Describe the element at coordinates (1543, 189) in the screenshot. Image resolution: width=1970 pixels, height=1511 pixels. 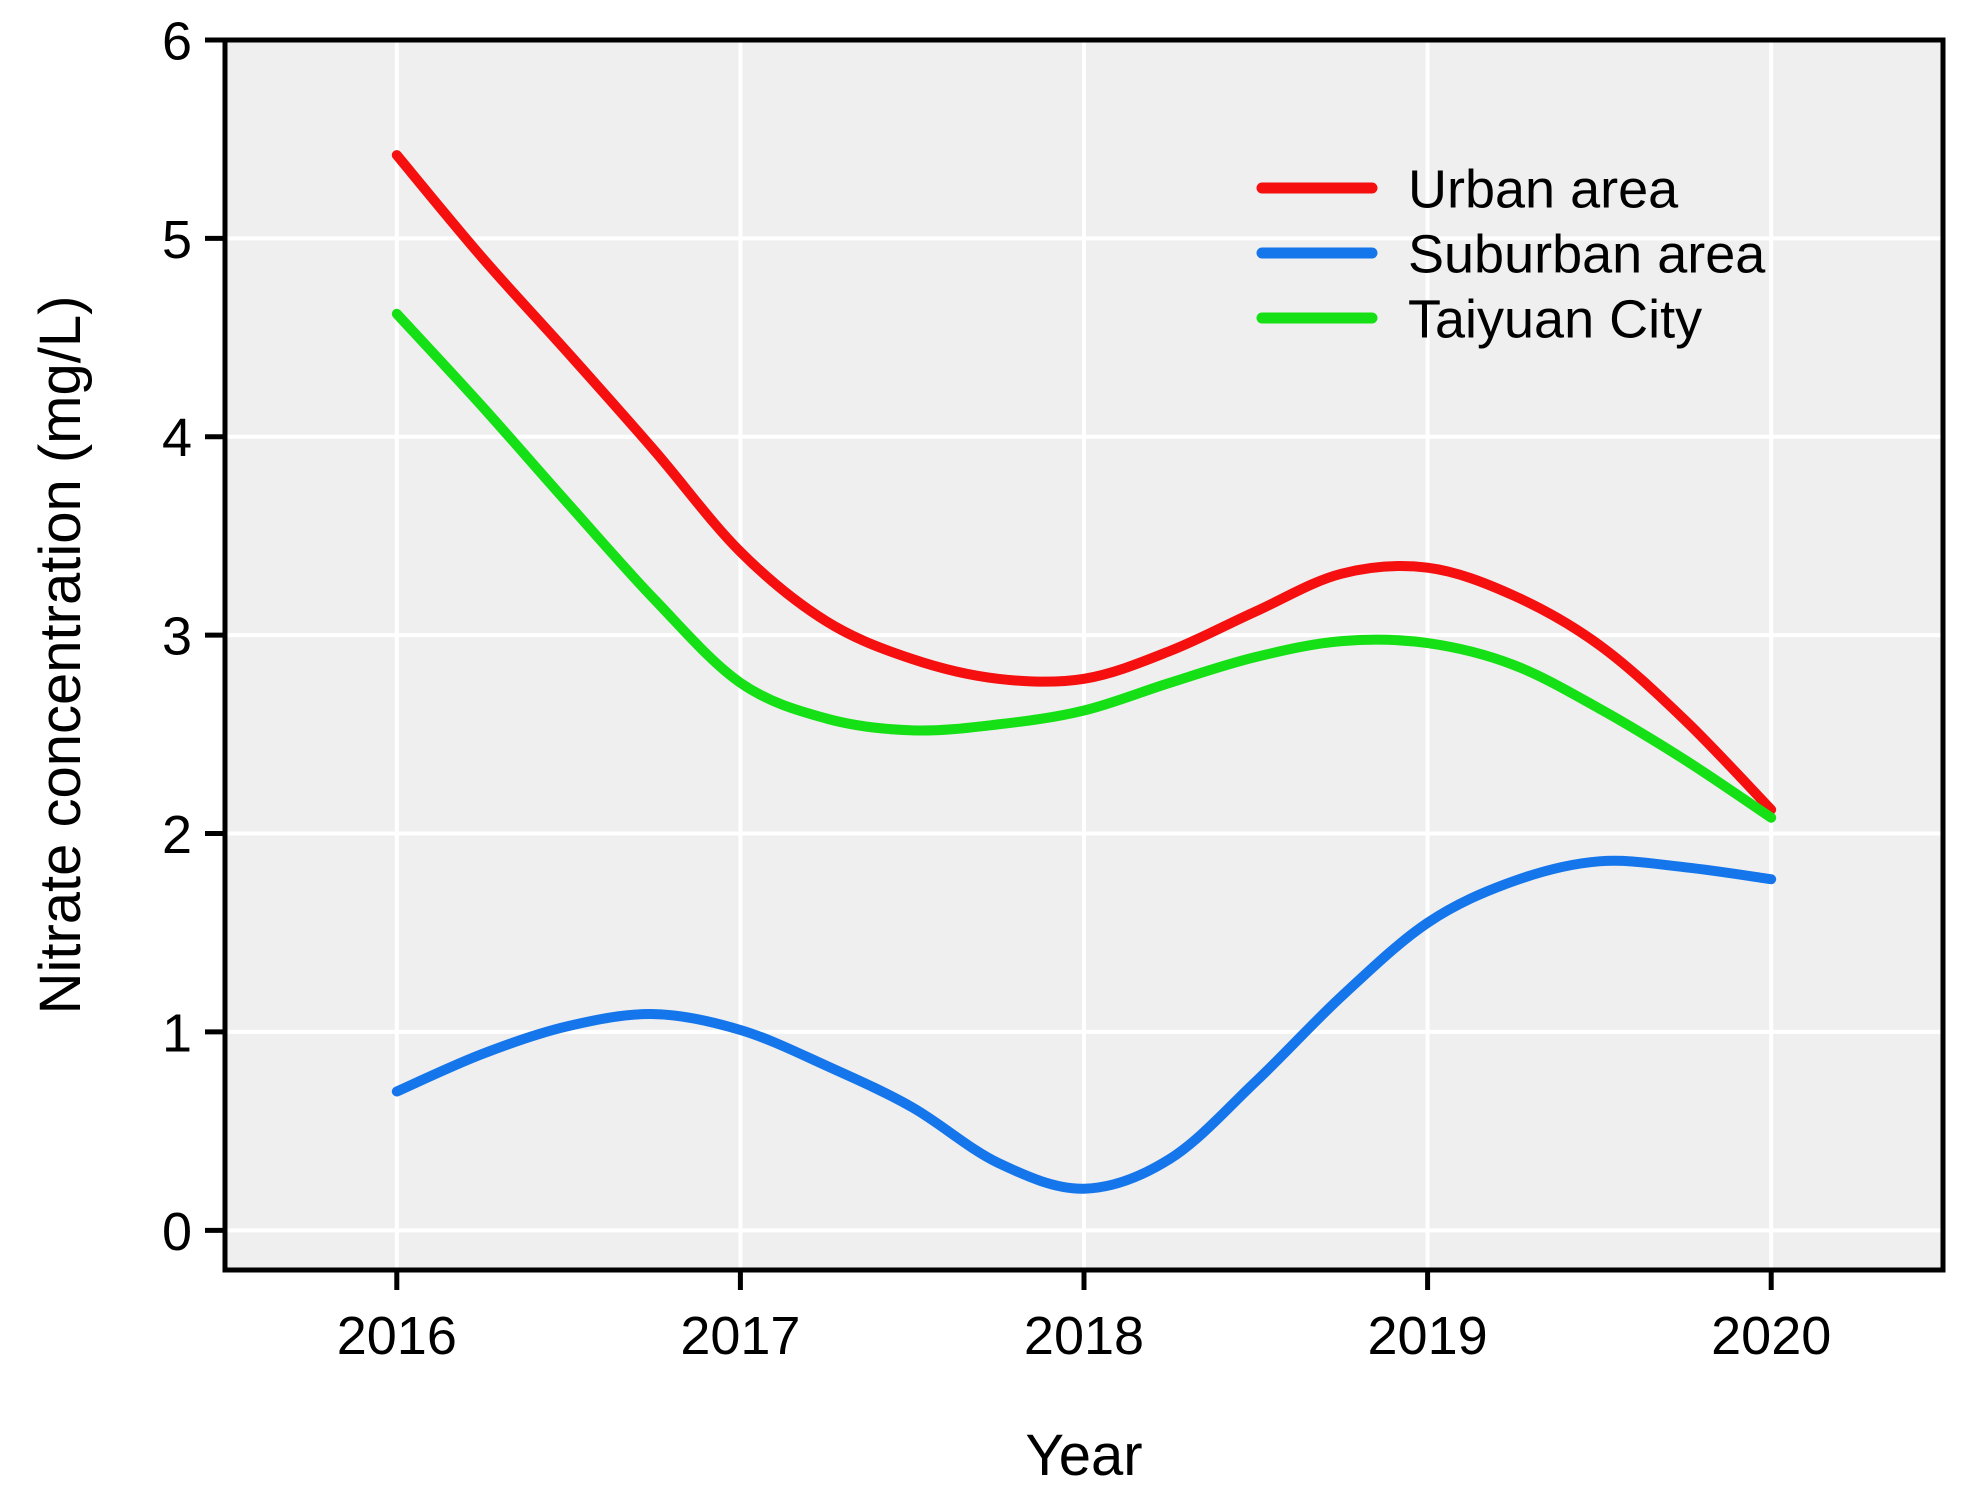
I see `legend-label-urban-area: Urban area` at that location.